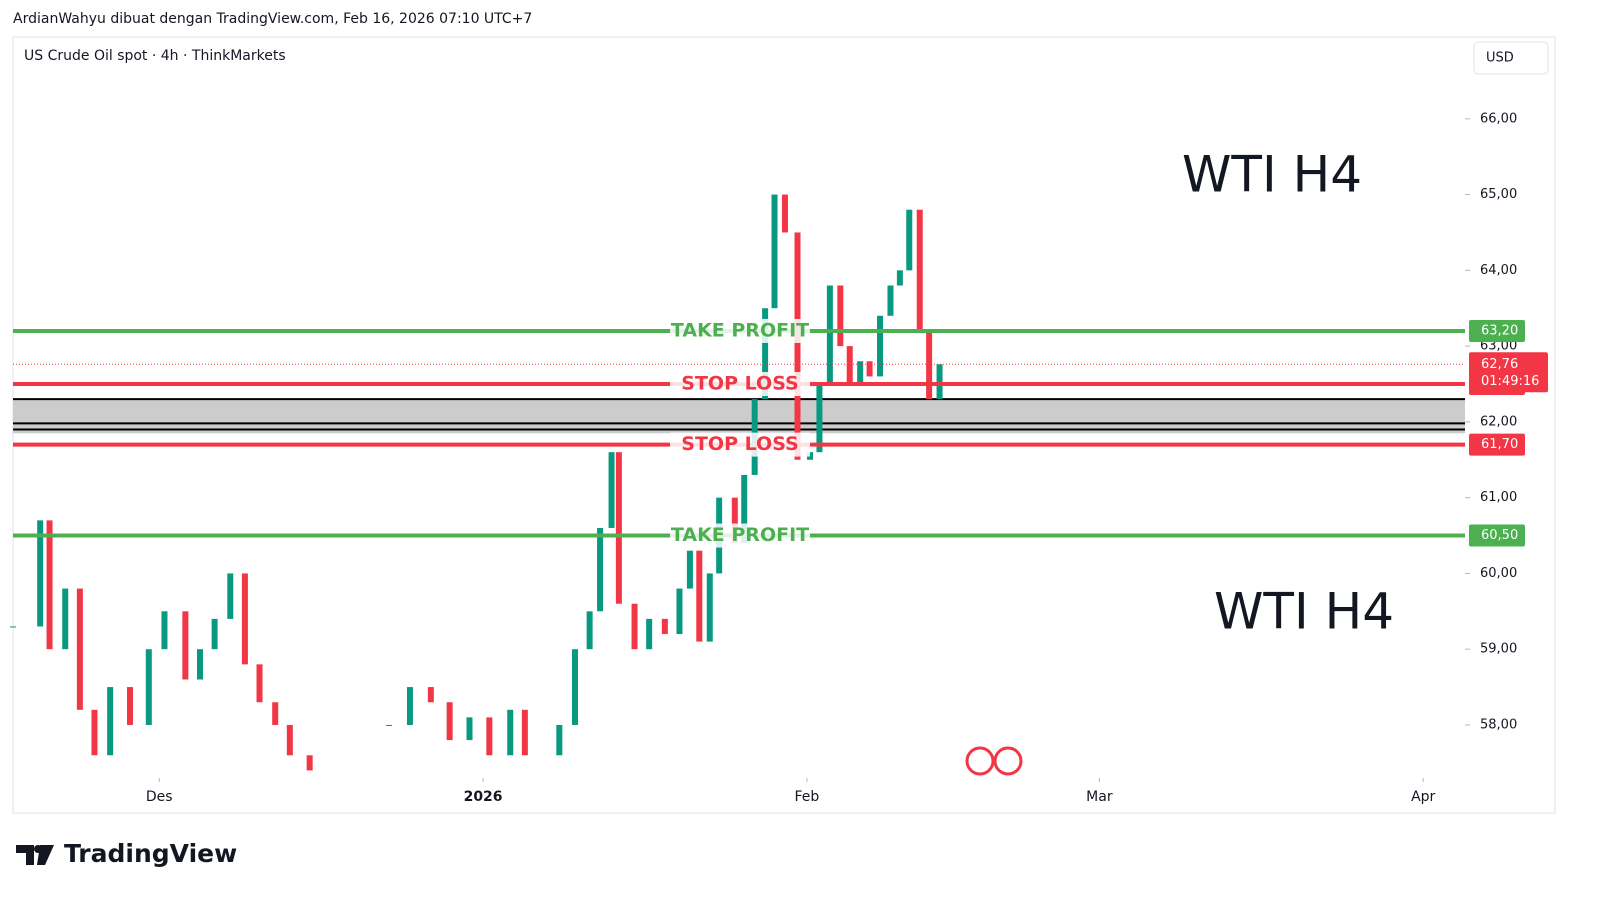 Image resolution: width=1600 pixels, height=915 pixels. I want to click on logo-mark, so click(35, 855).